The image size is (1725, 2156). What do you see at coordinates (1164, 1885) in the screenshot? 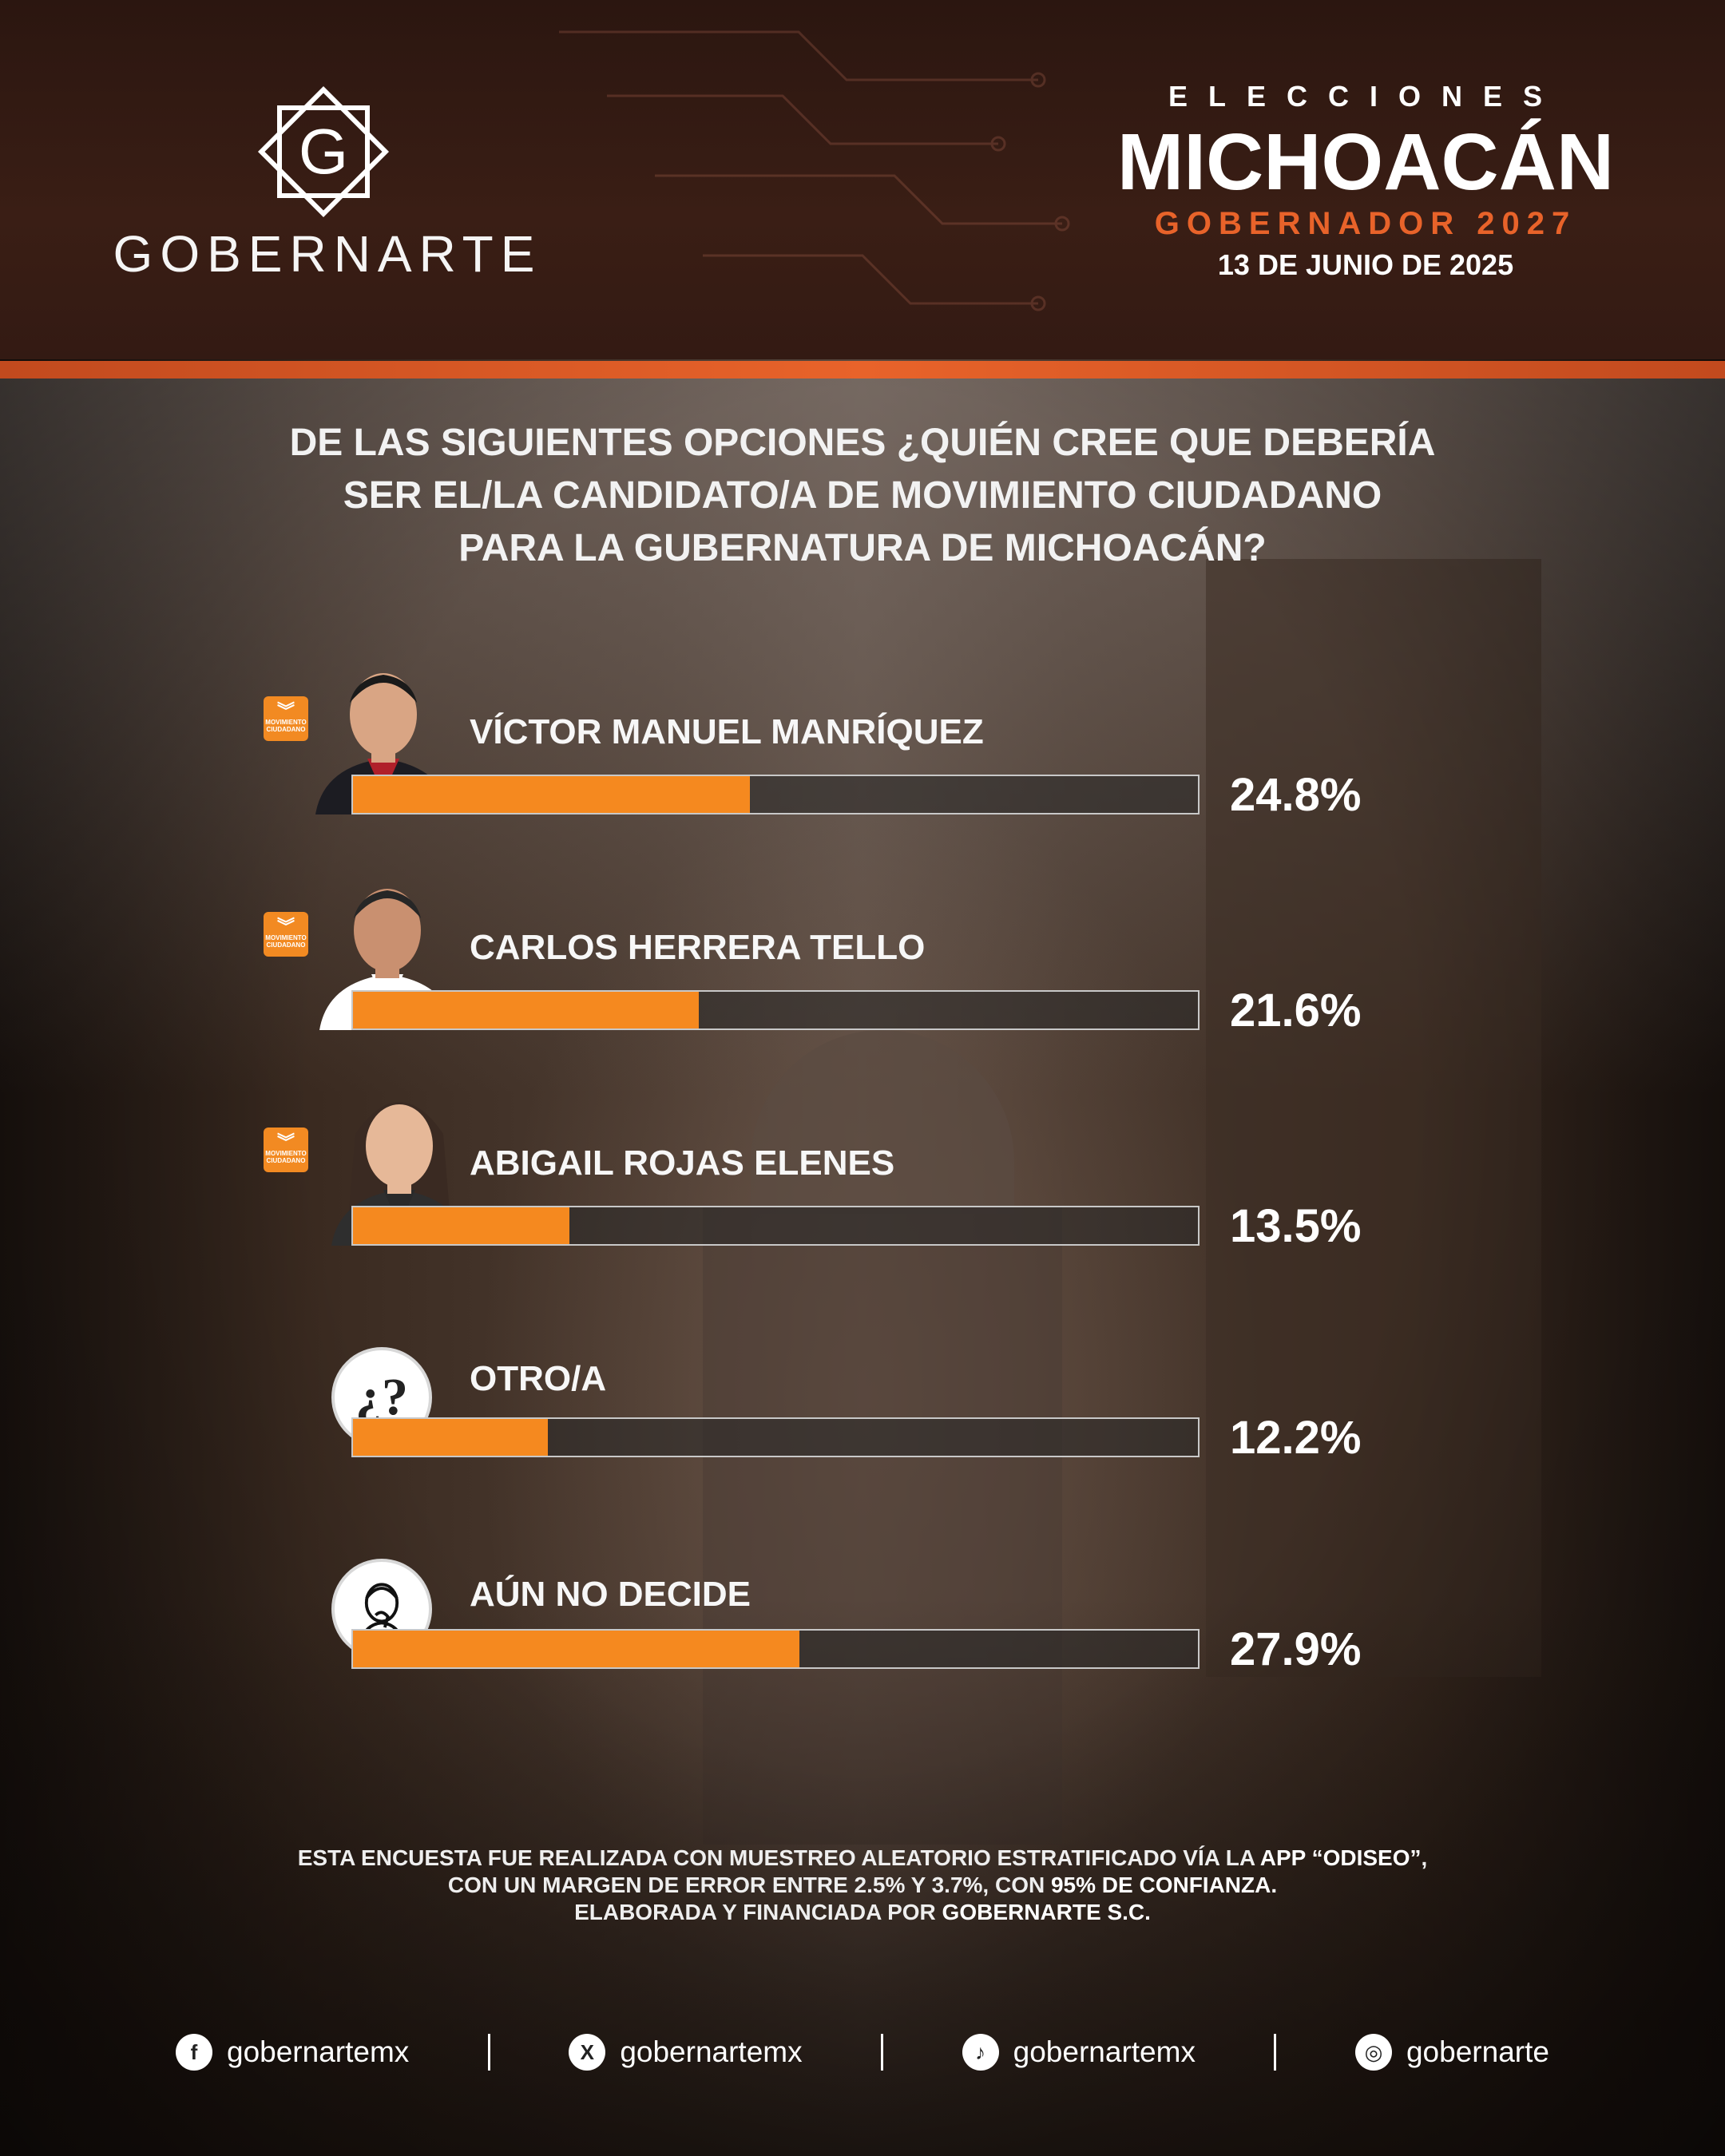
I see `methodology-confidence: 95% DE CONFIANZA.` at bounding box center [1164, 1885].